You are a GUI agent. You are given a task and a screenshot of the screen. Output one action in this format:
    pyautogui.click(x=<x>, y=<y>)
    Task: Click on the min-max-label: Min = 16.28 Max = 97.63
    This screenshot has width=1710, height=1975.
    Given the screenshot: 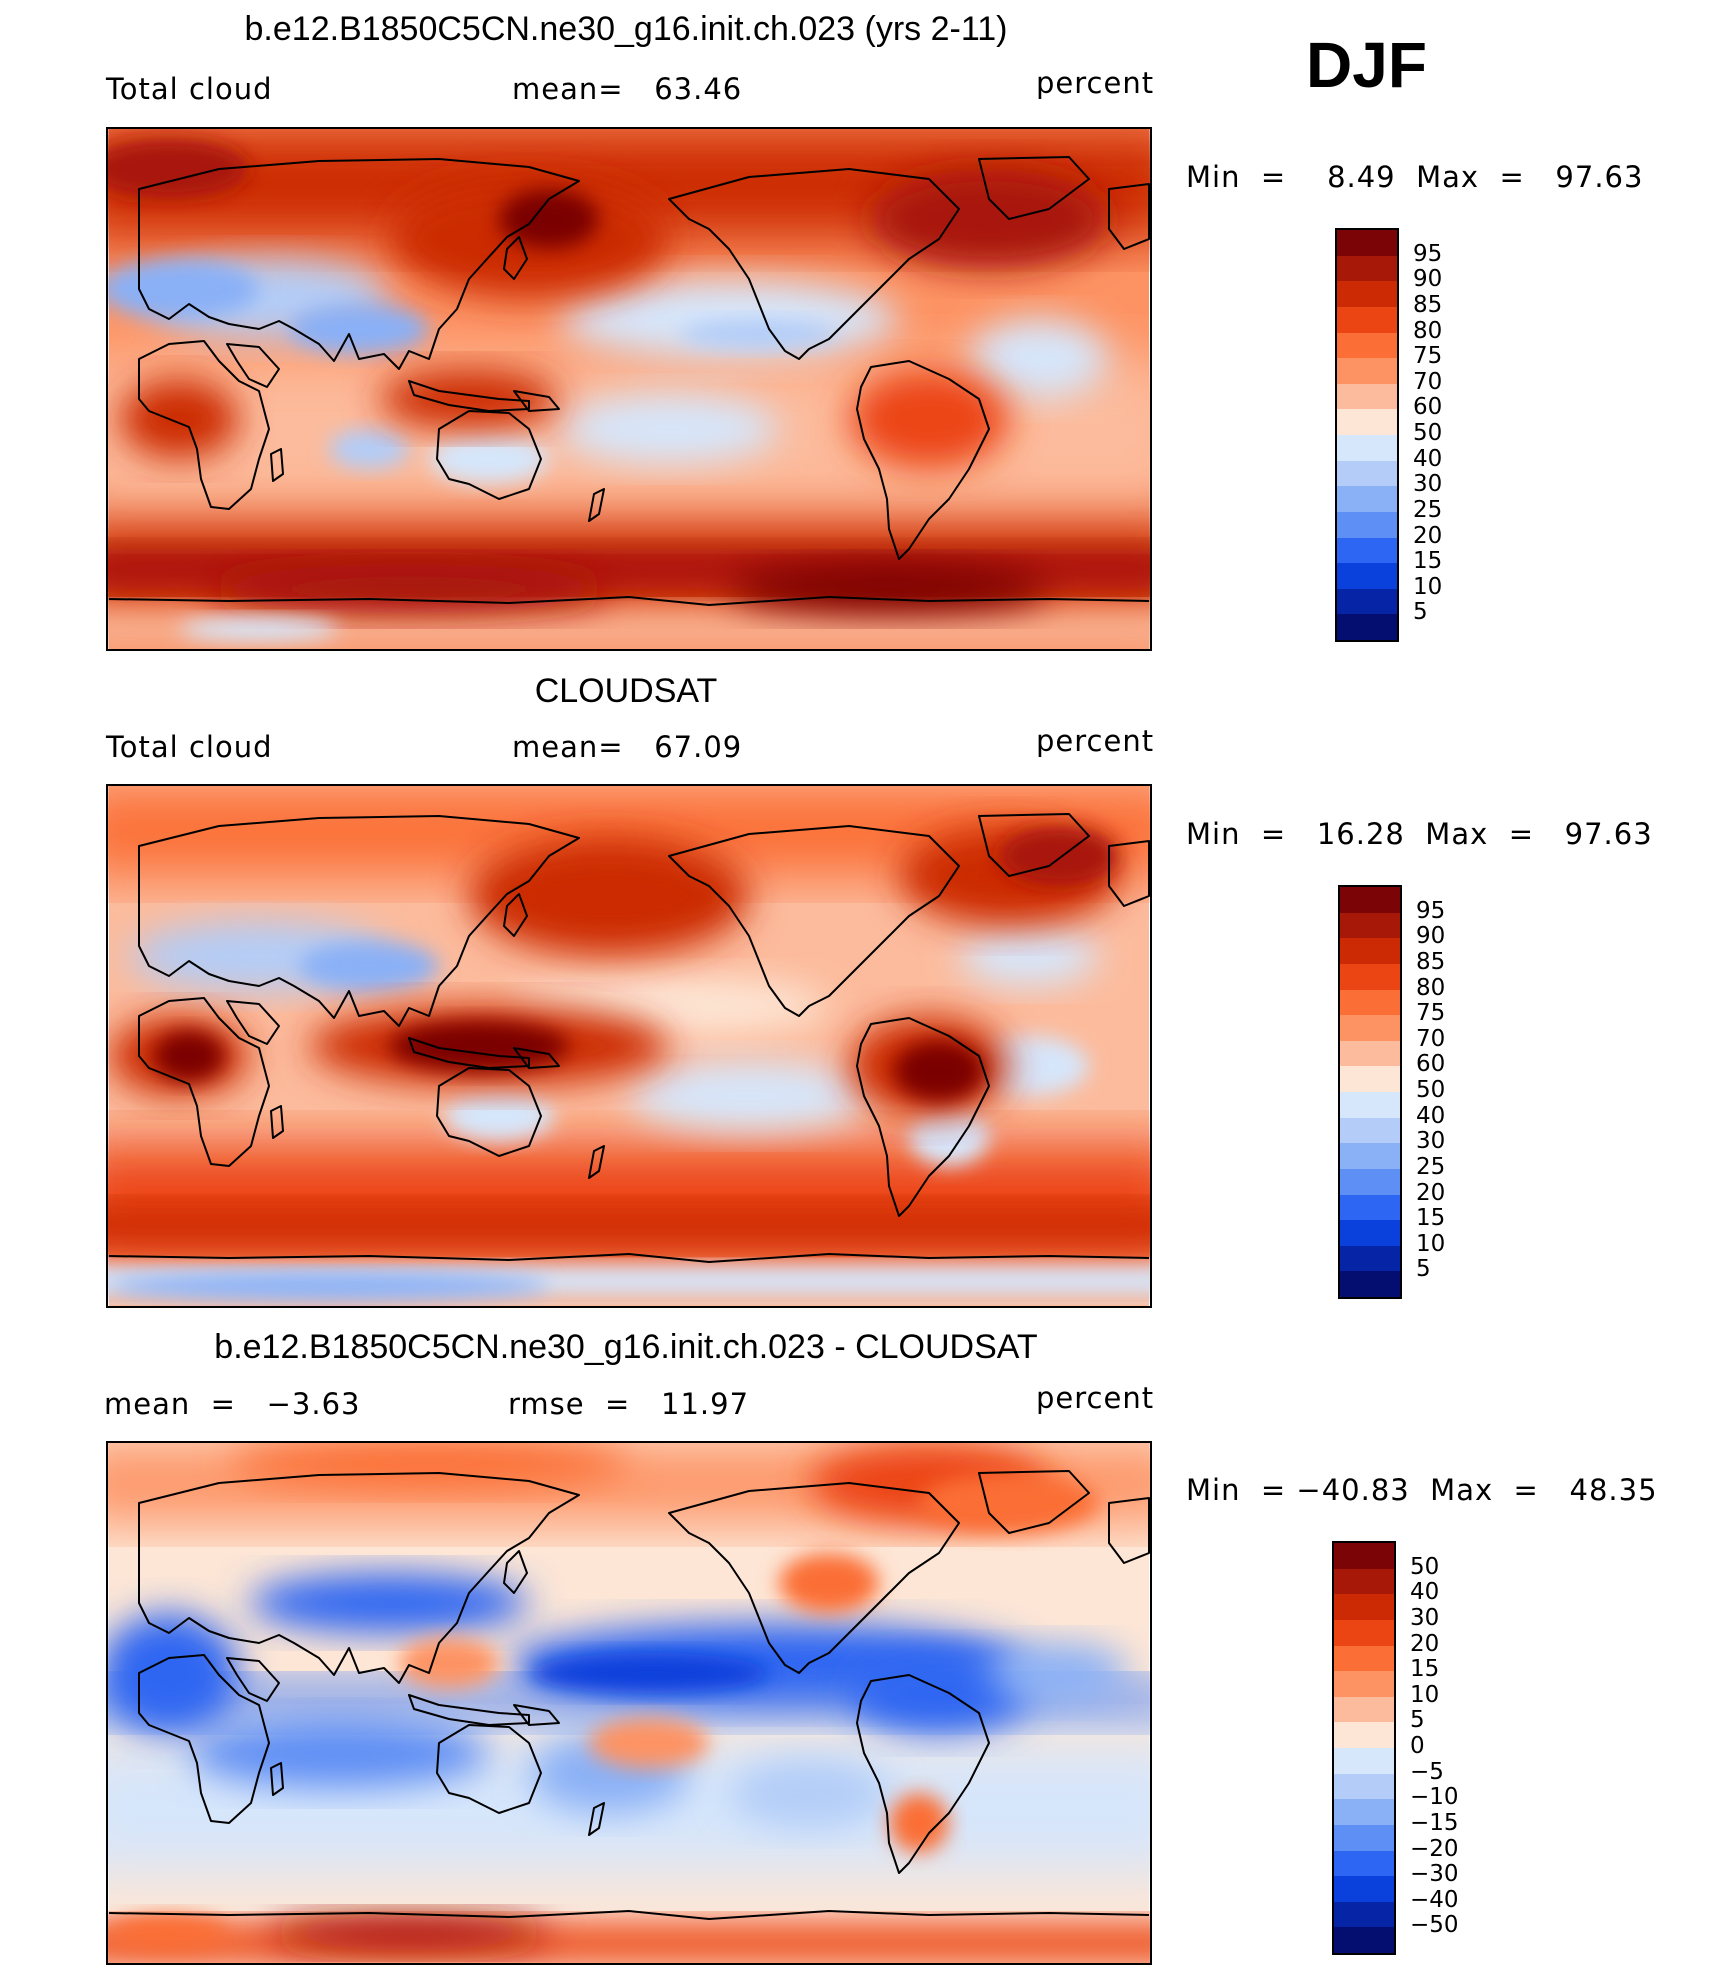 What is the action you would take?
    pyautogui.click(x=1419, y=834)
    